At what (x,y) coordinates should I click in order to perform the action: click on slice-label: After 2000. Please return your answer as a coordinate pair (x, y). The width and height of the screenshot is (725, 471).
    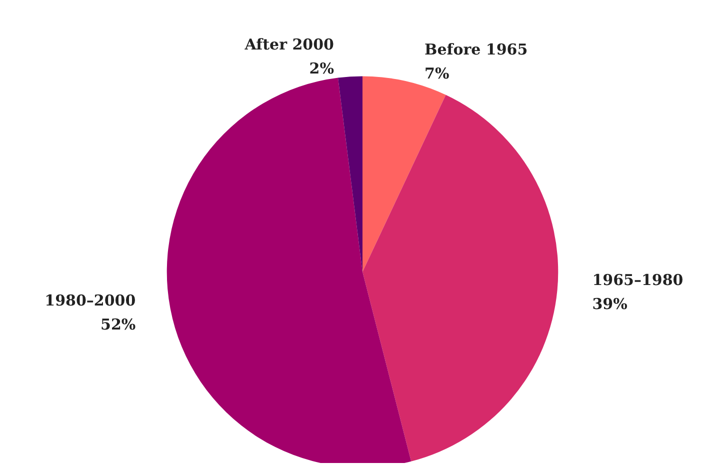
    Looking at the image, I should click on (289, 45).